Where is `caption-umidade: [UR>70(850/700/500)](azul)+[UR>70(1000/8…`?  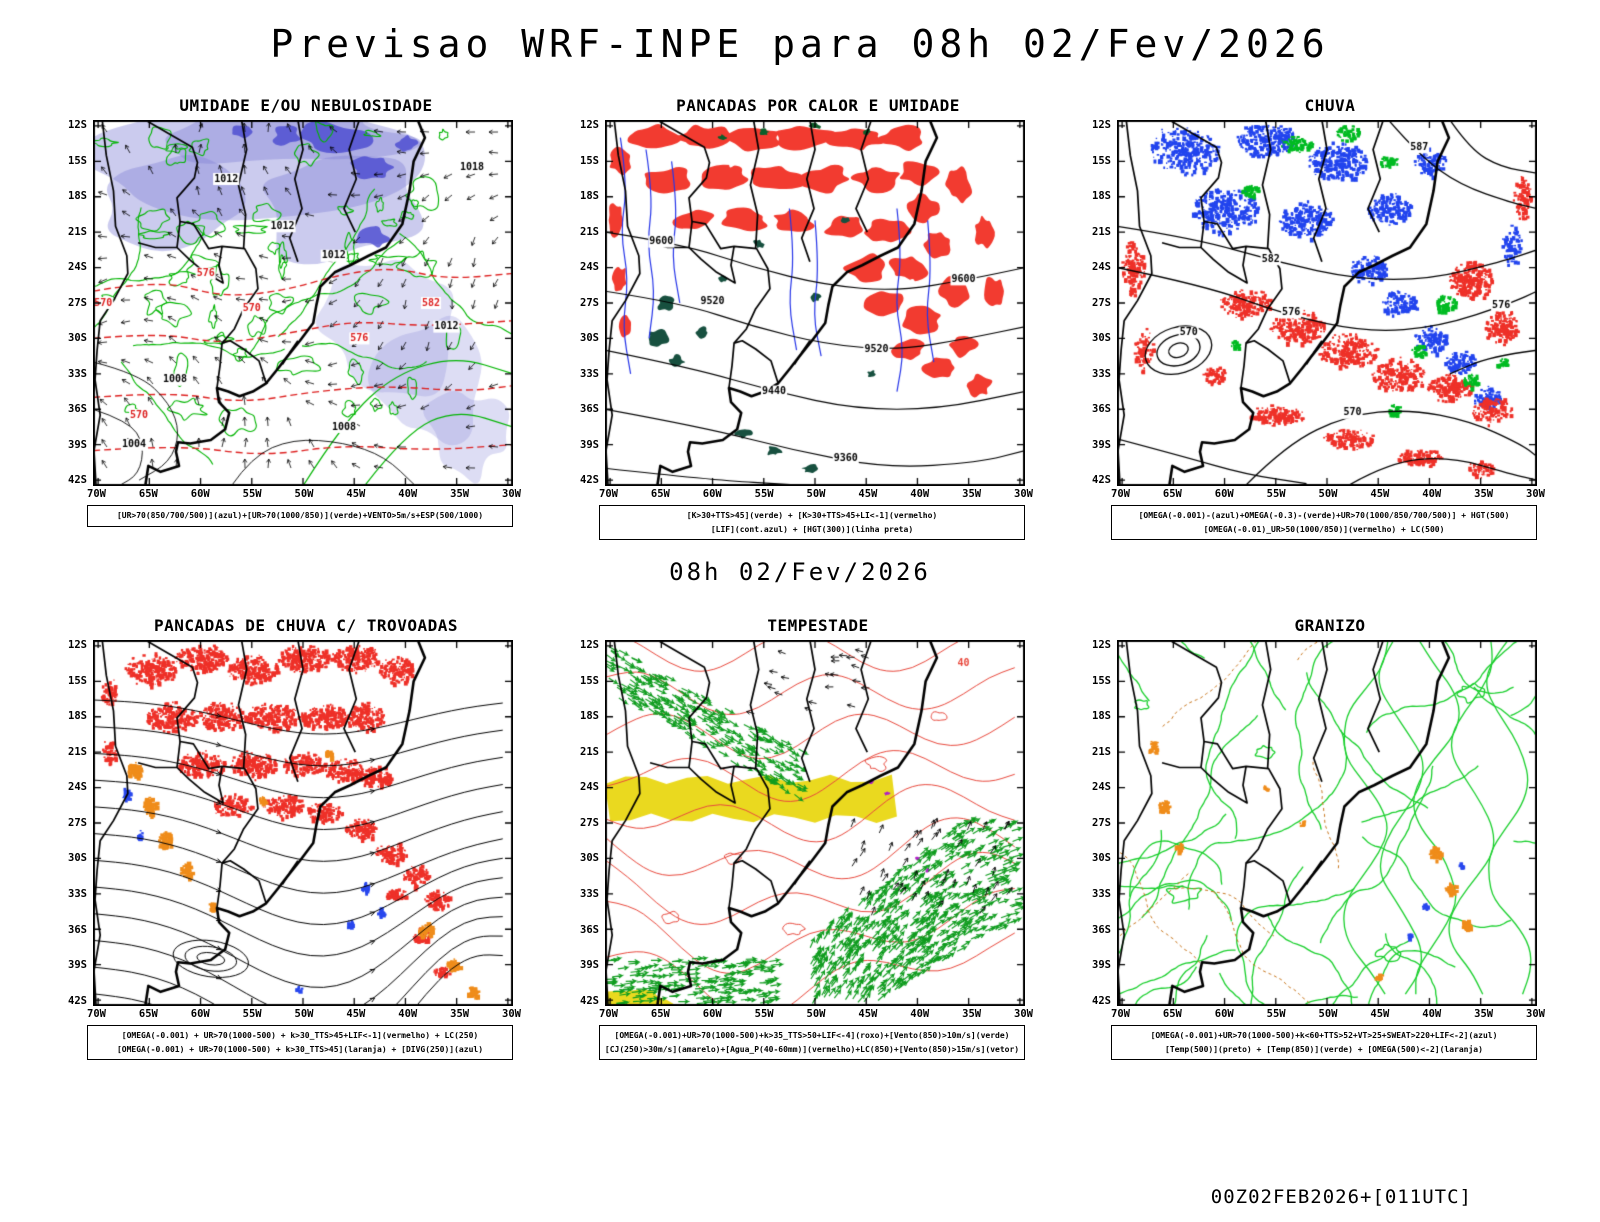 caption-umidade: [UR>70(850/700/500)](azul)+[UR>70(1000/8… is located at coordinates (300, 516).